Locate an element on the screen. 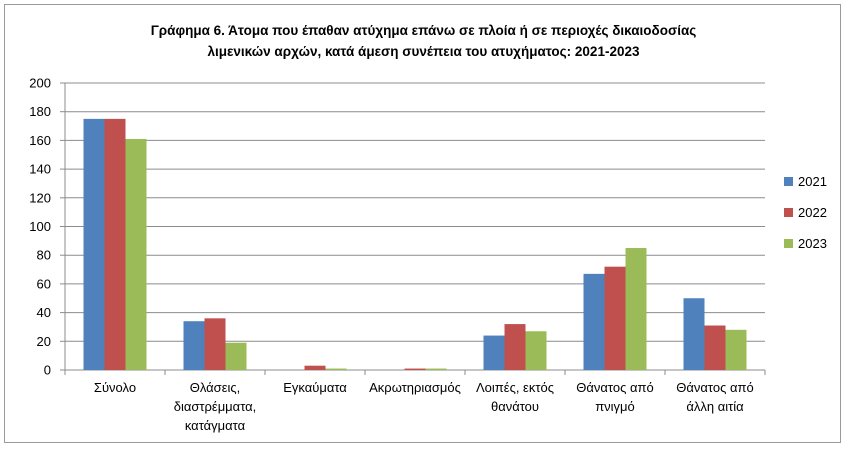 This screenshot has height=449, width=847. category-label: πνιγμό is located at coordinates (615, 406).